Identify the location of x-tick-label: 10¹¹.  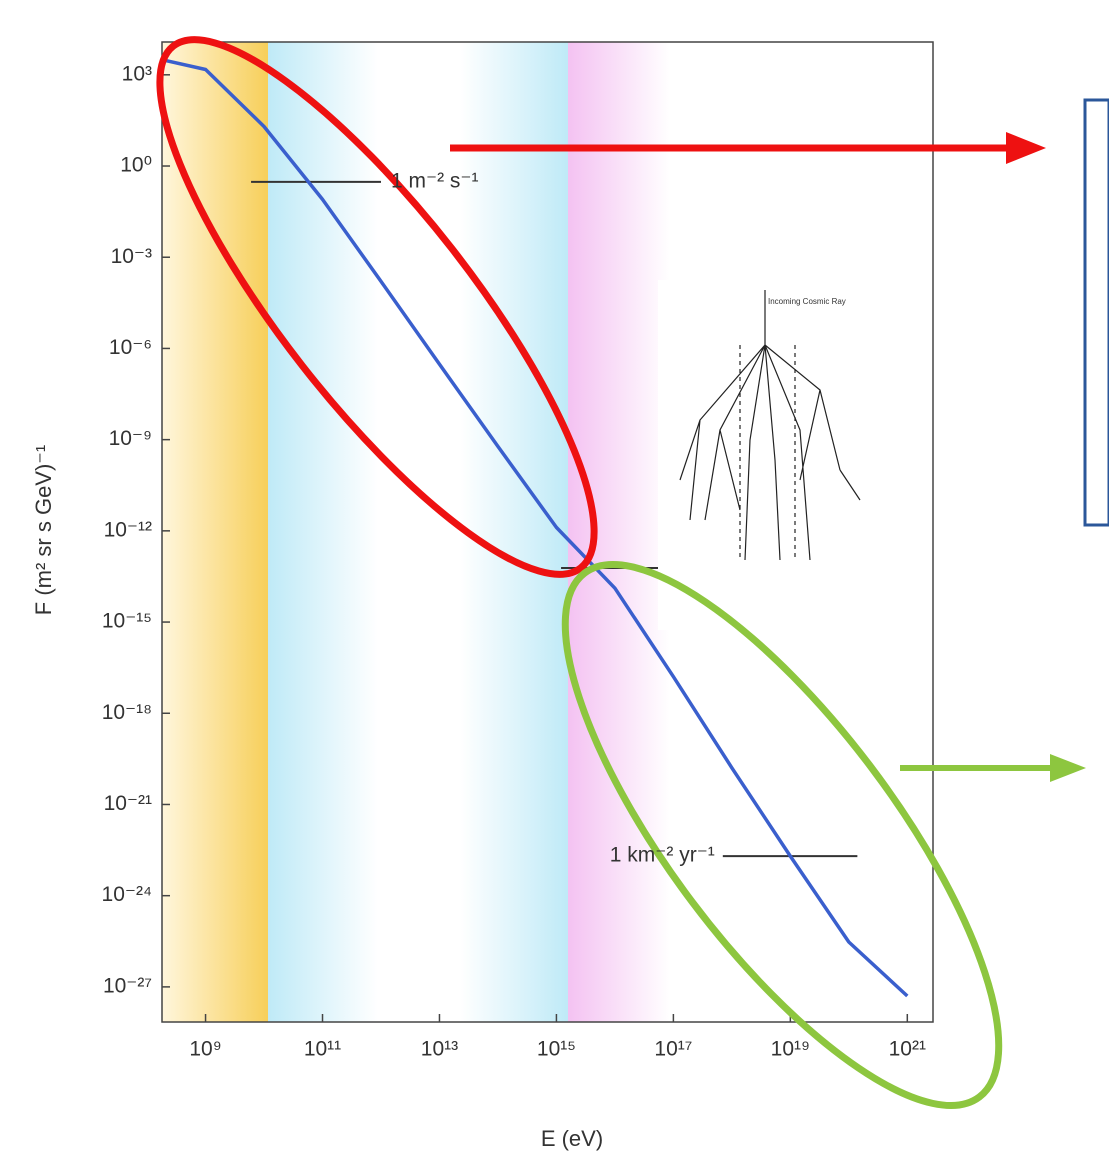
(322, 1049).